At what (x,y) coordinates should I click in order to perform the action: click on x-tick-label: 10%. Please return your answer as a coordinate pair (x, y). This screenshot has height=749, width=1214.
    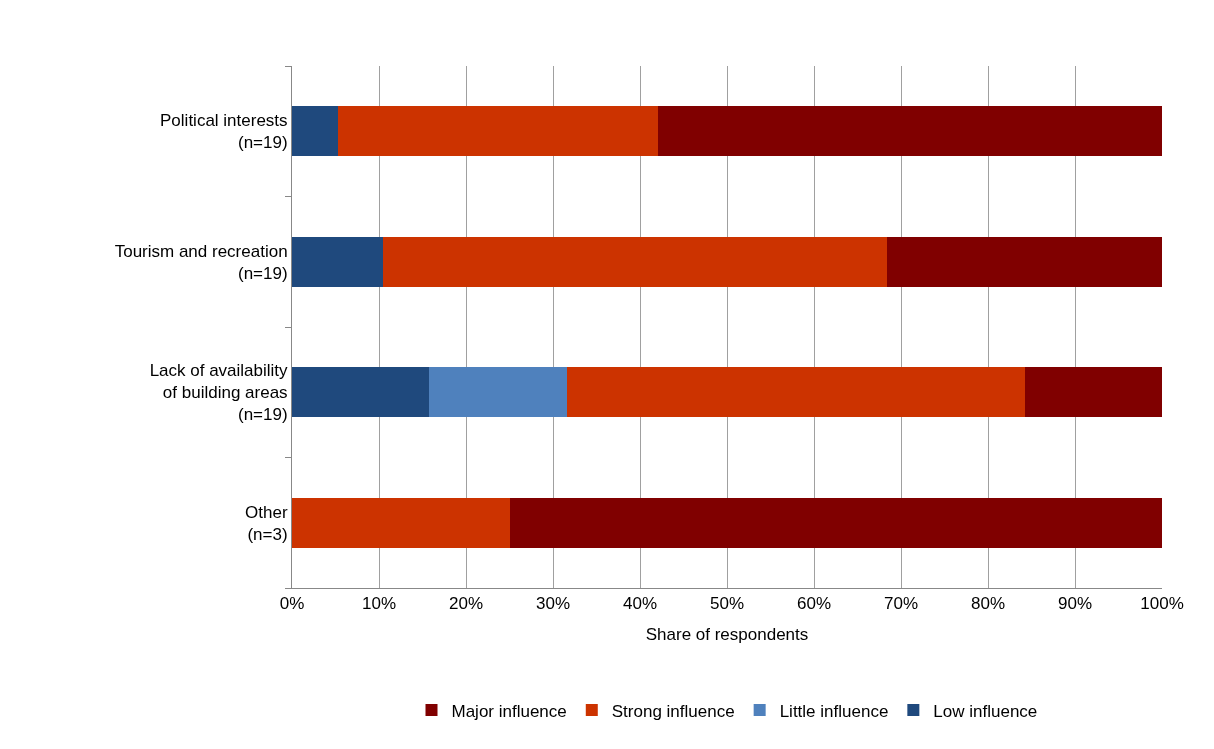
    Looking at the image, I should click on (379, 604).